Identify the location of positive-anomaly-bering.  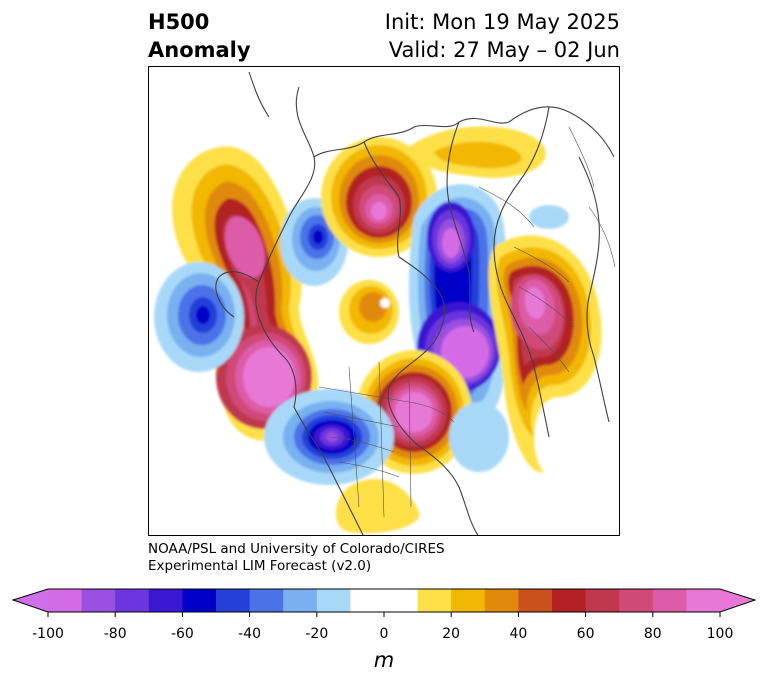
(379, 197).